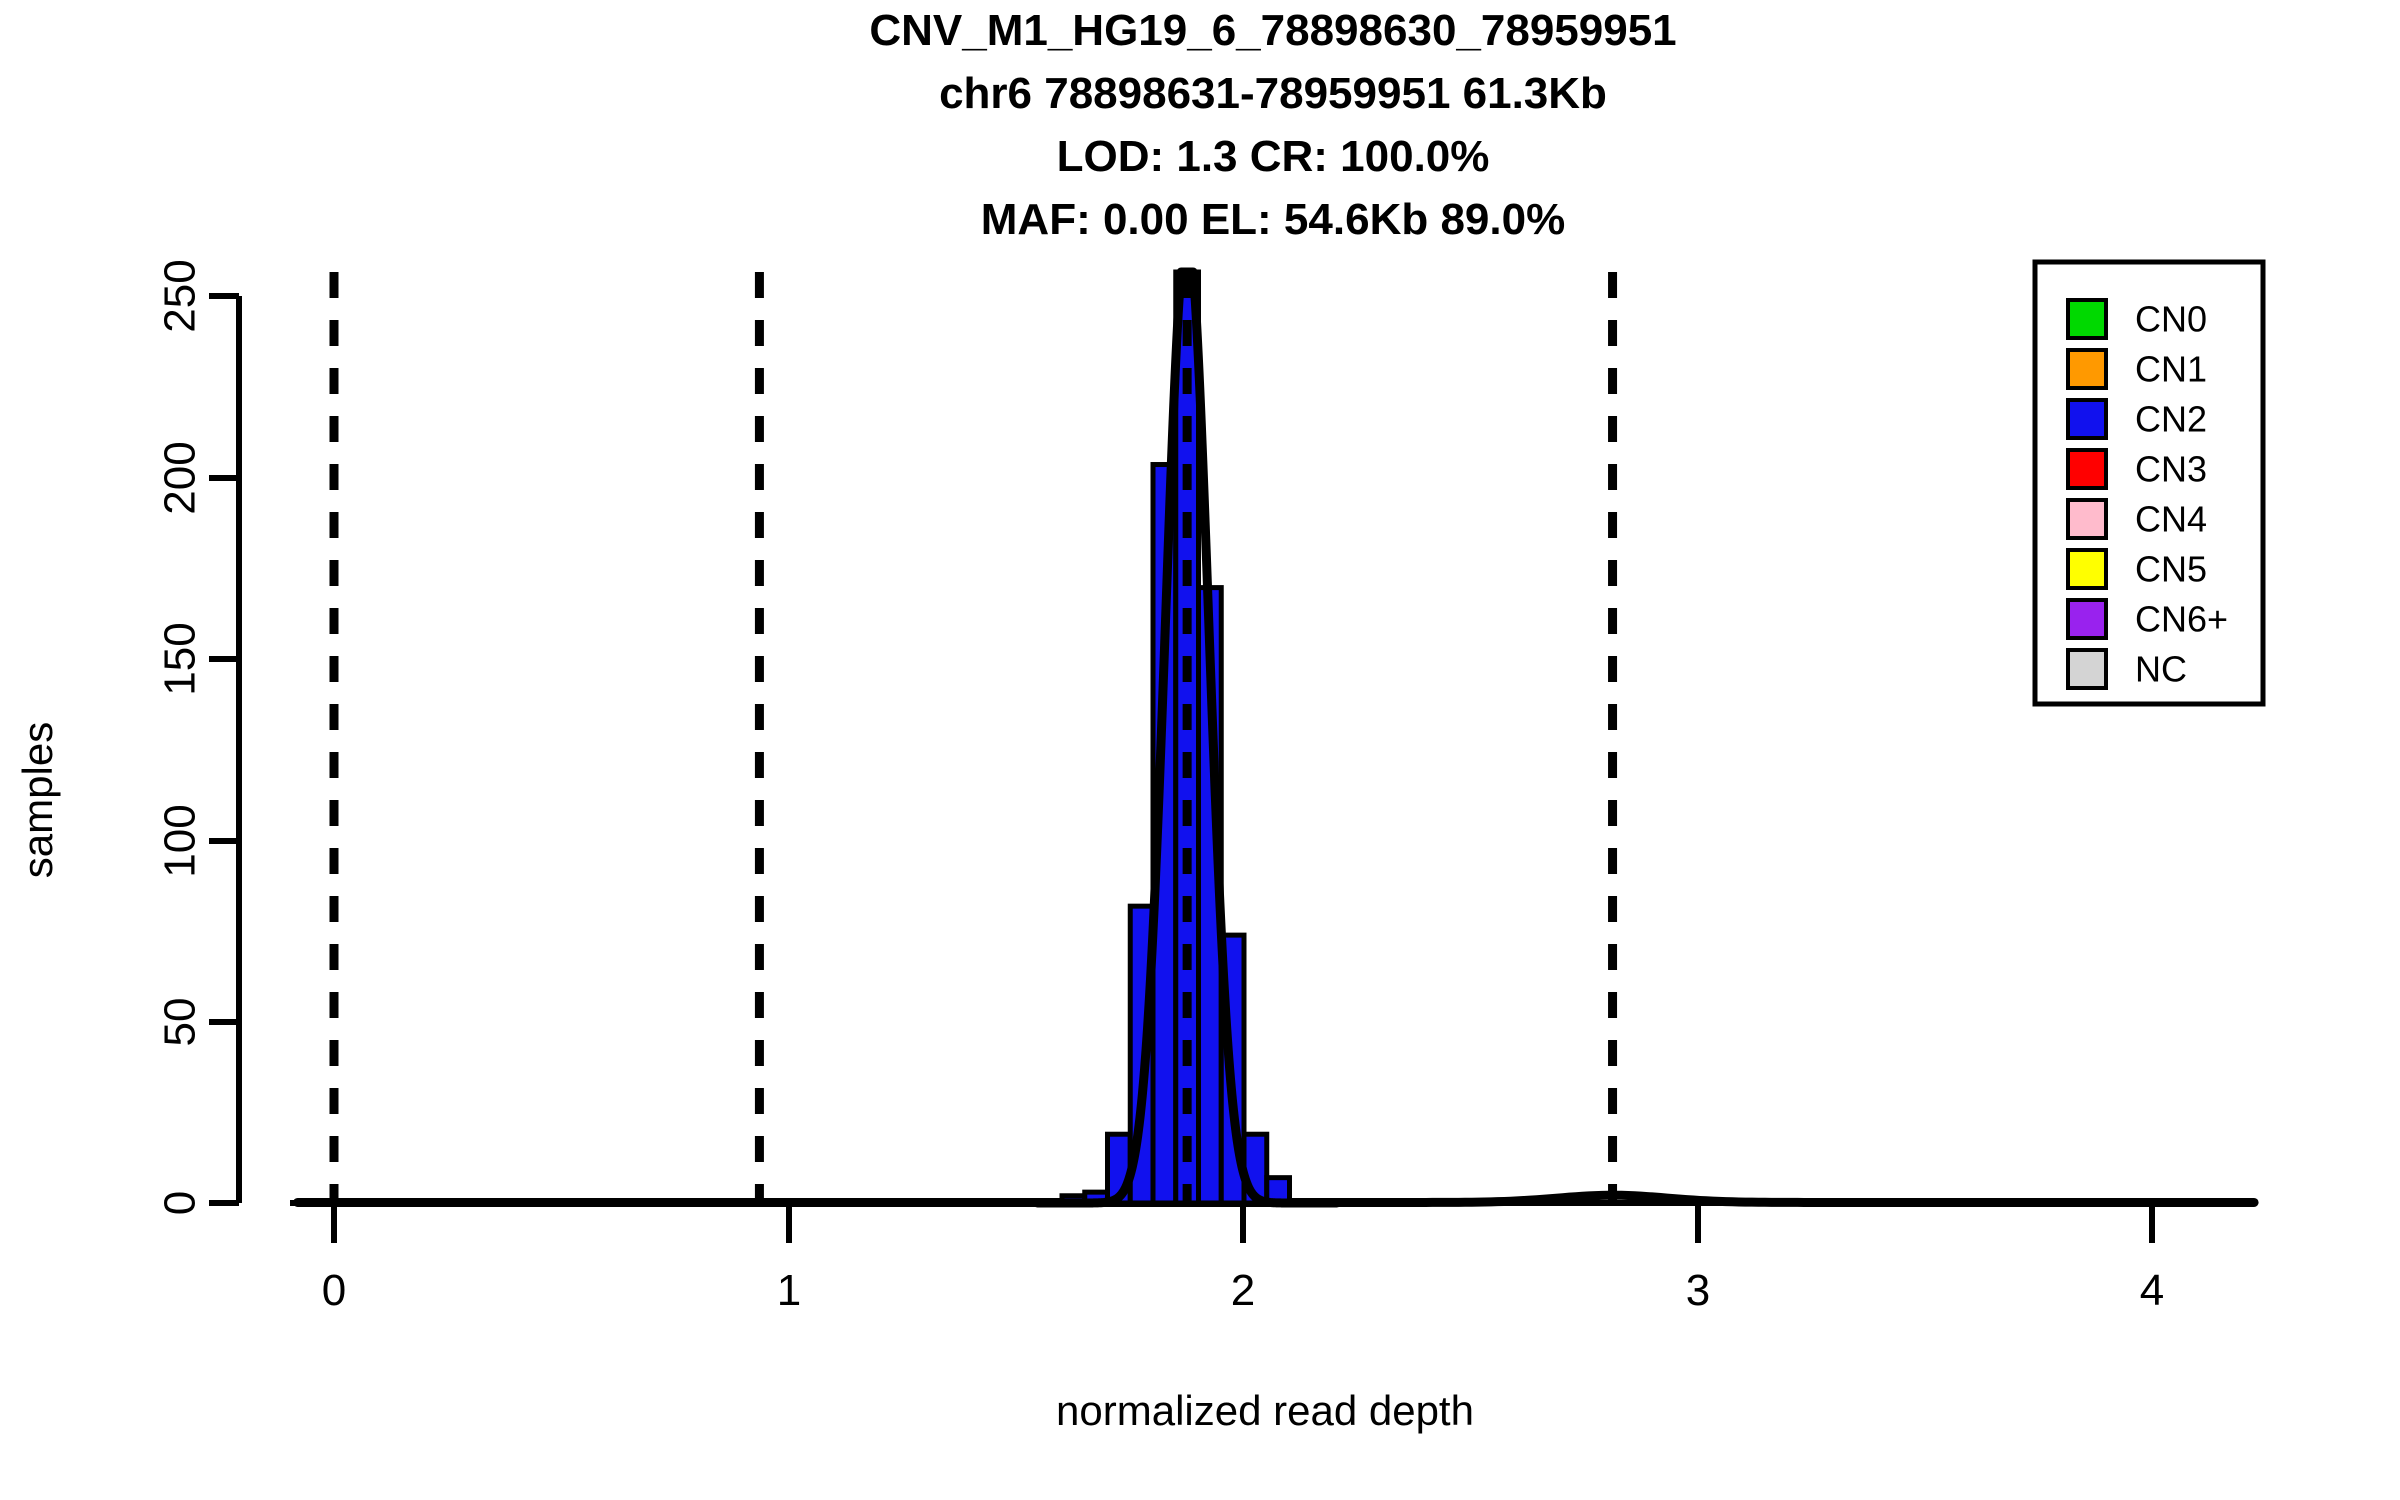 The width and height of the screenshot is (2400, 1500). What do you see at coordinates (180, 295) in the screenshot?
I see `y-tick-label-250: 250` at bounding box center [180, 295].